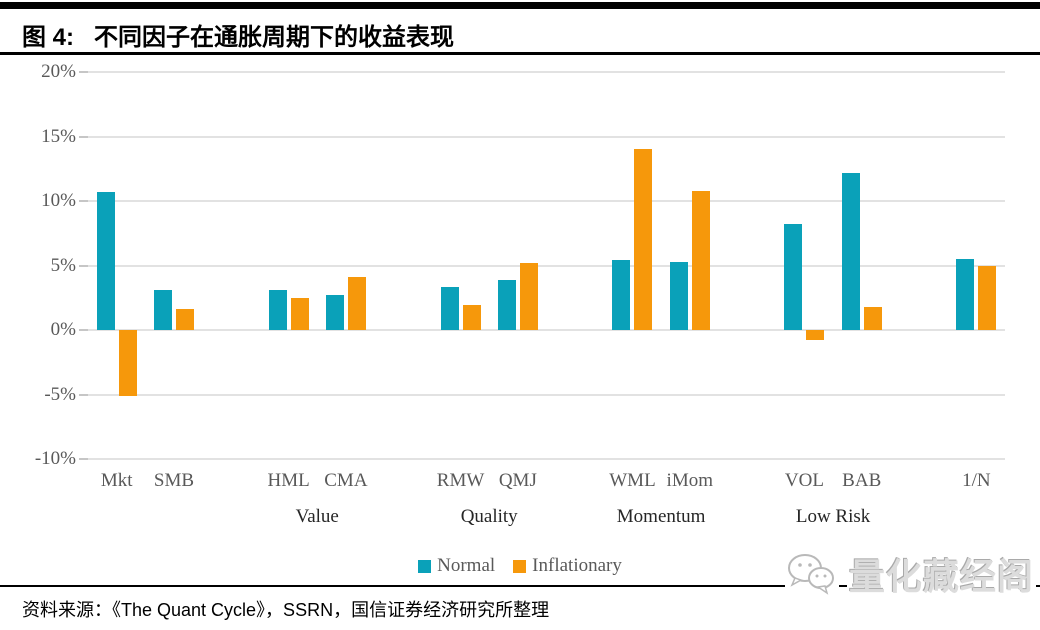  What do you see at coordinates (58, 71) in the screenshot?
I see `y-axis-tick-label: 20%` at bounding box center [58, 71].